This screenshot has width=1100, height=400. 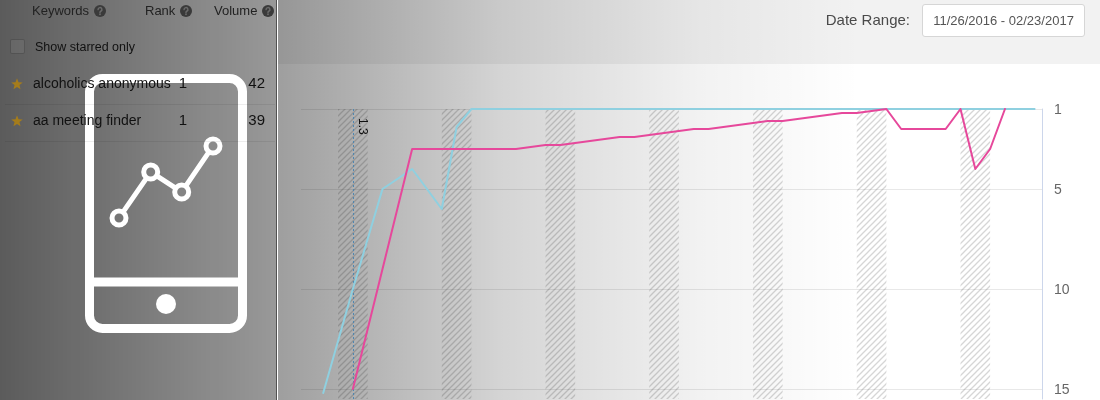 I want to click on text: Show starred only, so click(x=85, y=47).